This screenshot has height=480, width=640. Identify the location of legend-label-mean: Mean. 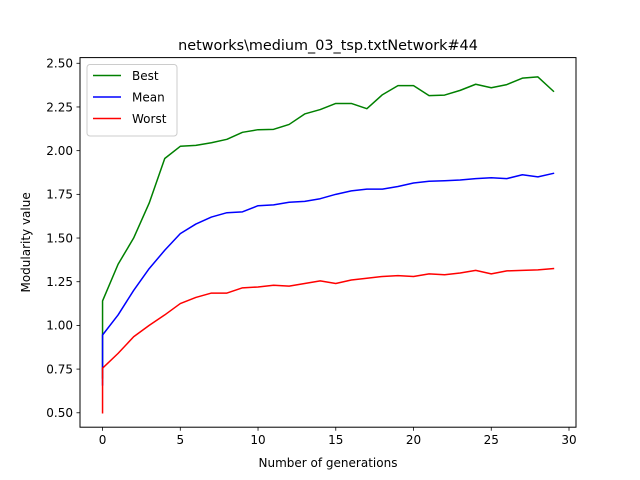
(148, 97).